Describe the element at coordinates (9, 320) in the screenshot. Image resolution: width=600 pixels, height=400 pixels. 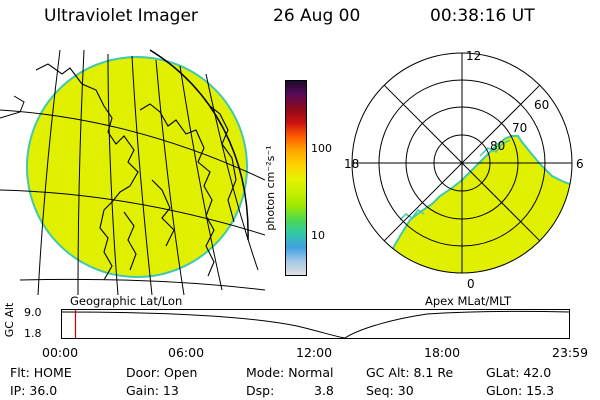
I see `timeline-y-label: GC Alt` at that location.